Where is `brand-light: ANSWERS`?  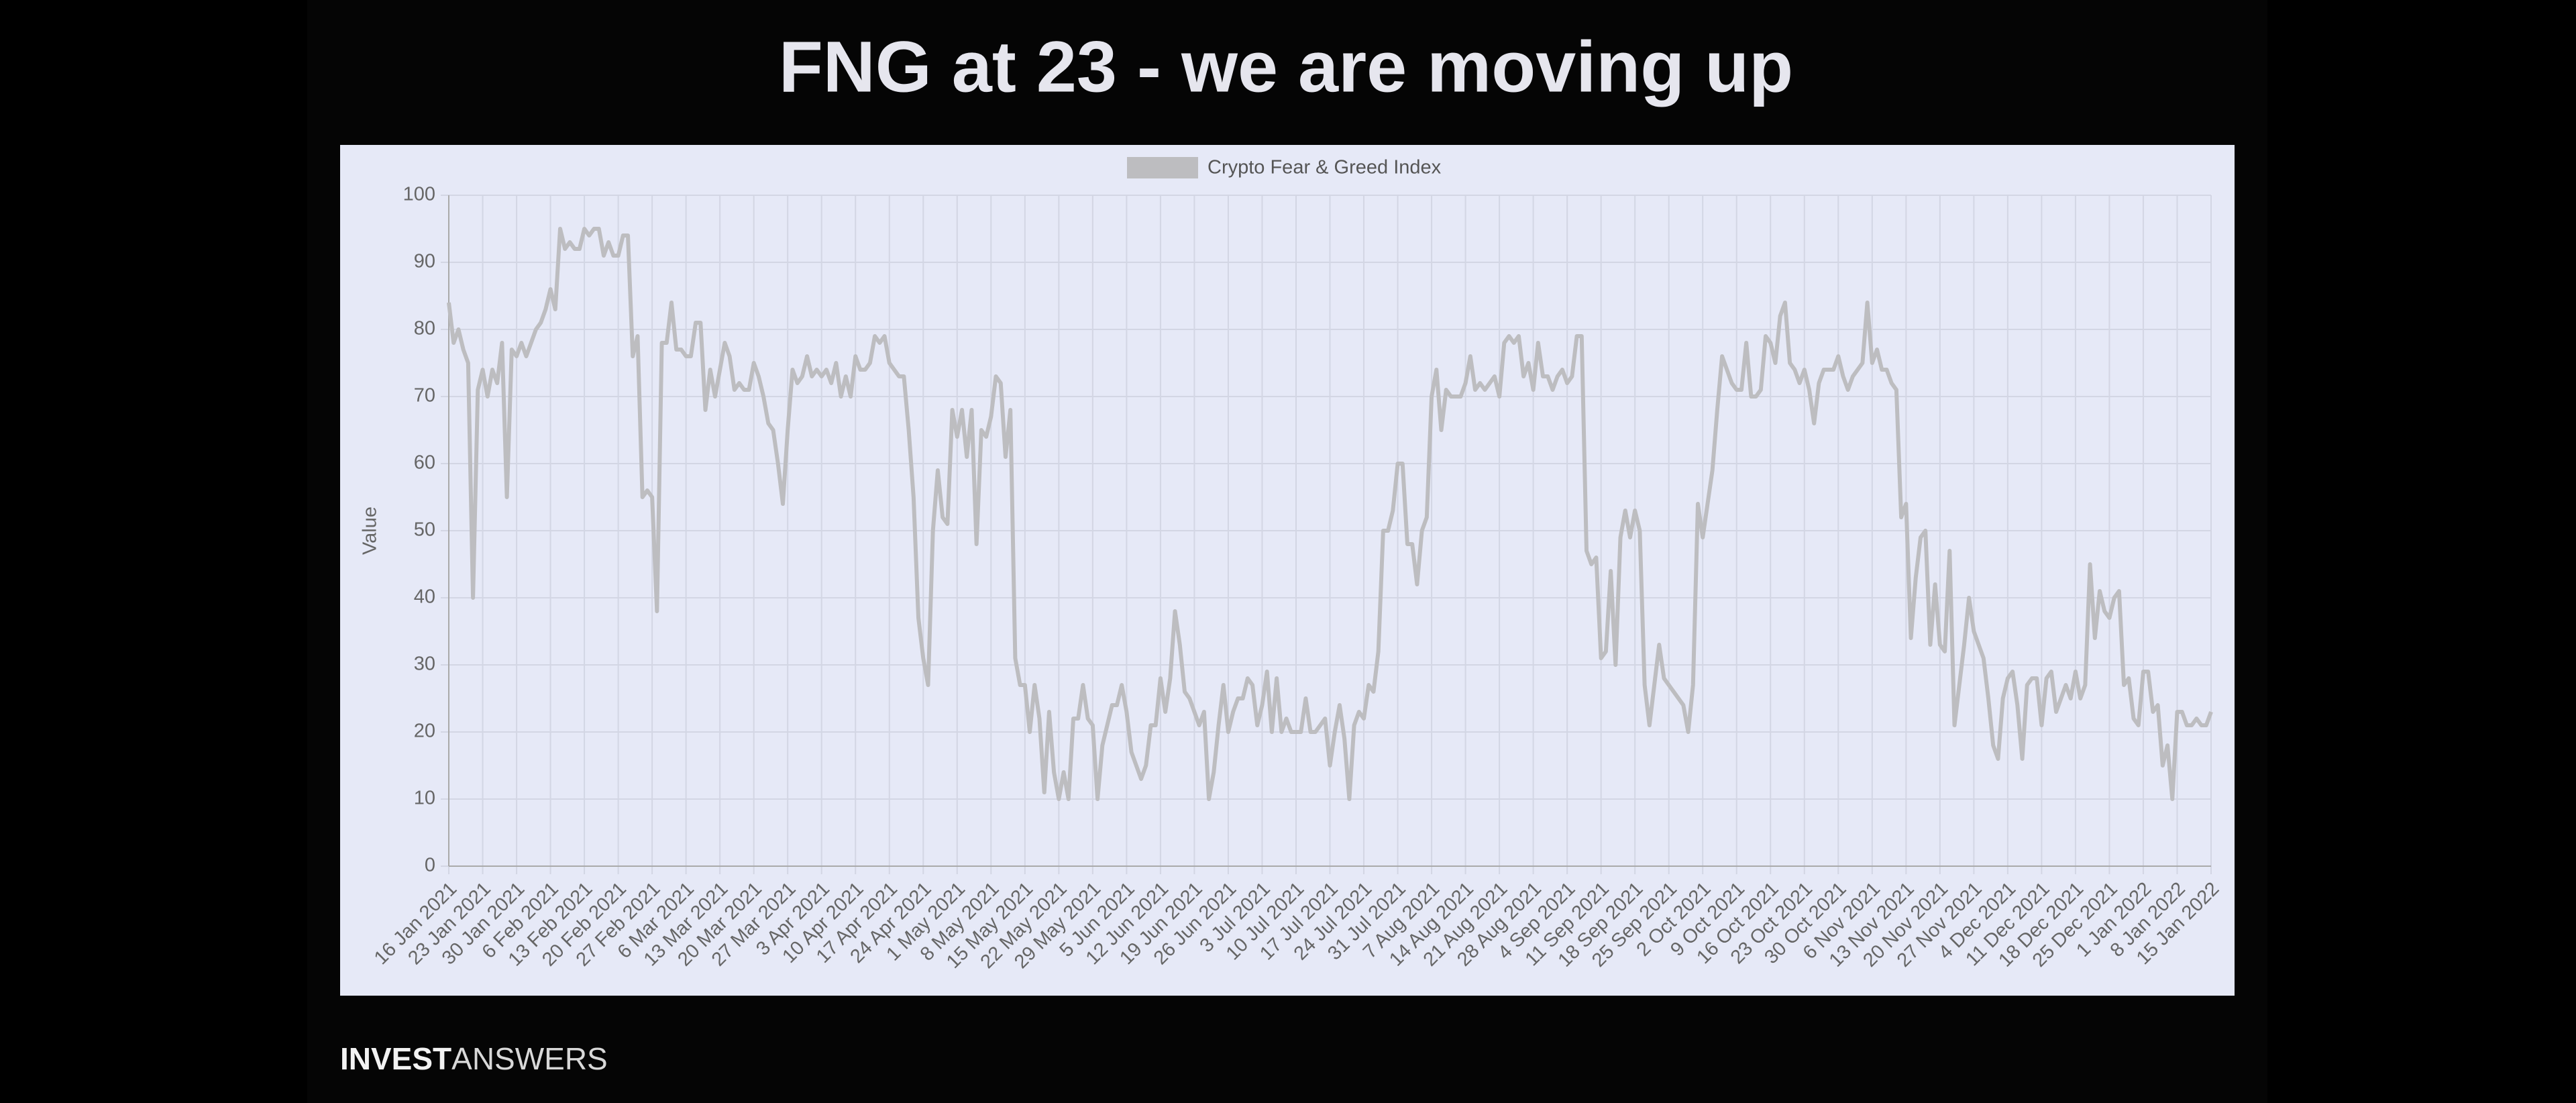
brand-light: ANSWERS is located at coordinates (529, 1059).